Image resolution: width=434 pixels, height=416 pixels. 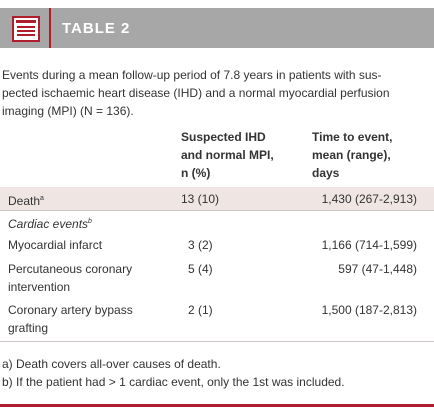 What do you see at coordinates (217, 341) in the screenshot?
I see `table-rule` at bounding box center [217, 341].